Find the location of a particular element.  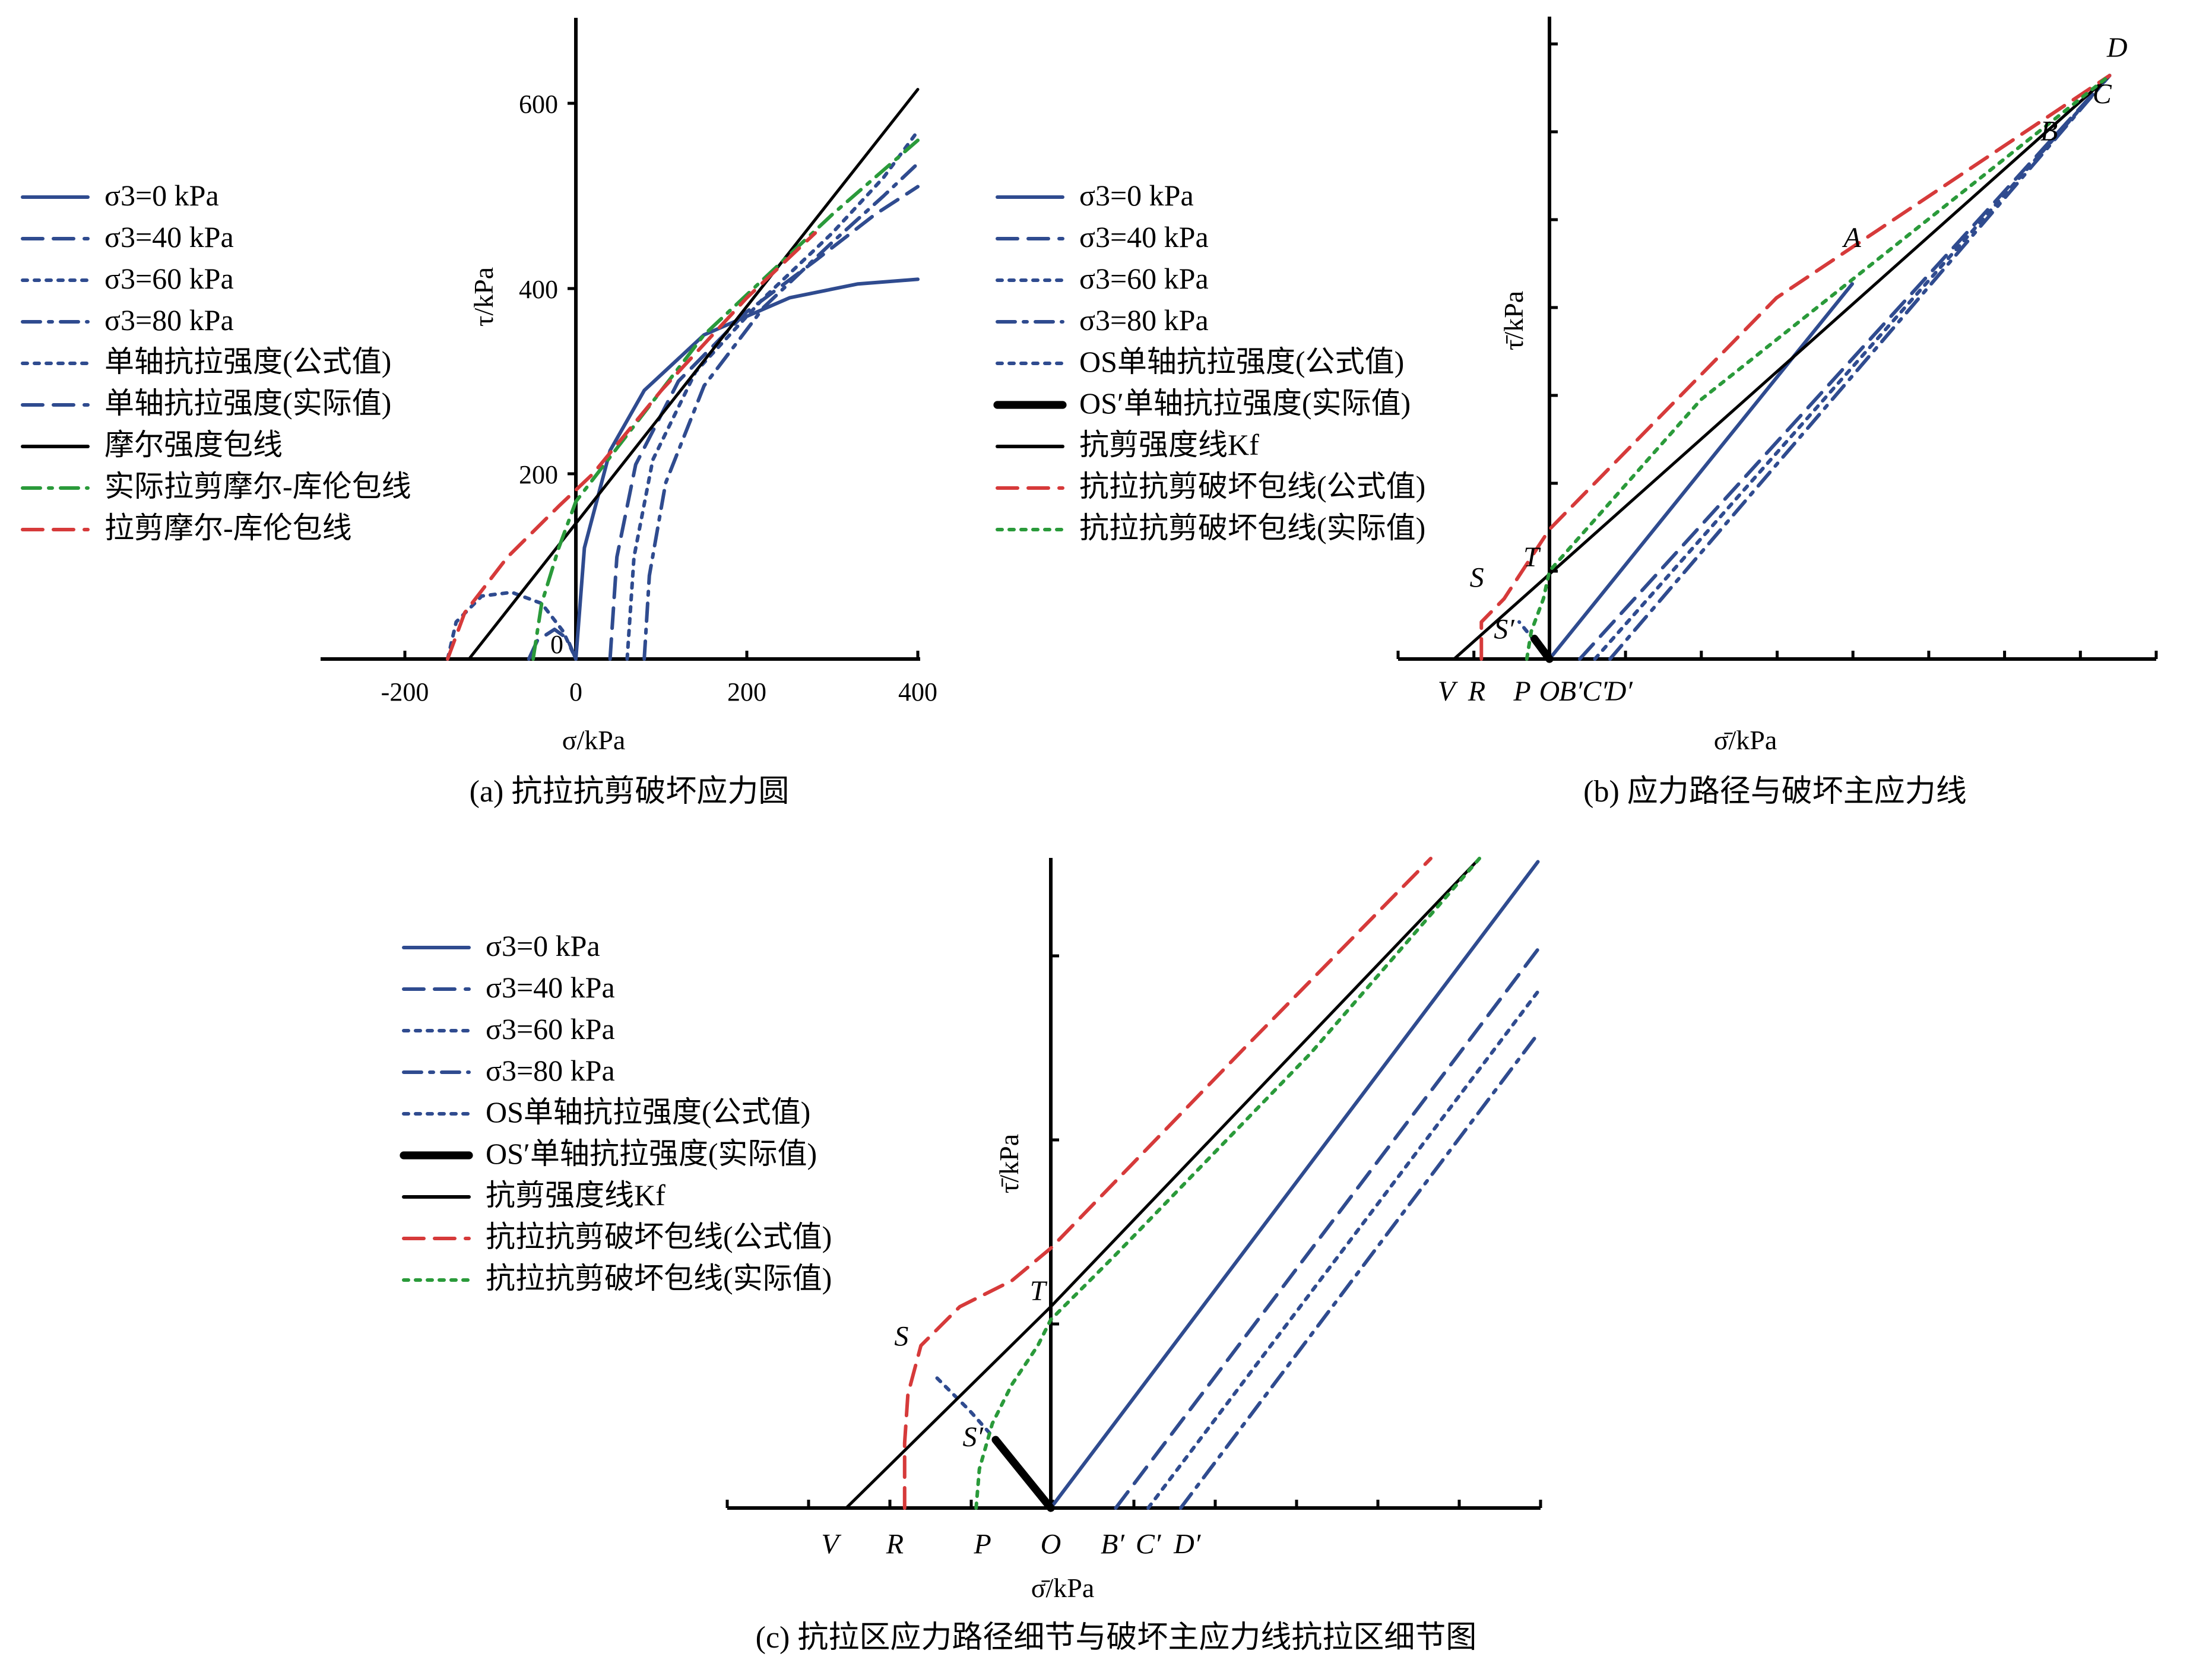

legend-label: 单轴抗拉强度(公式值) is located at coordinates (247, 361).